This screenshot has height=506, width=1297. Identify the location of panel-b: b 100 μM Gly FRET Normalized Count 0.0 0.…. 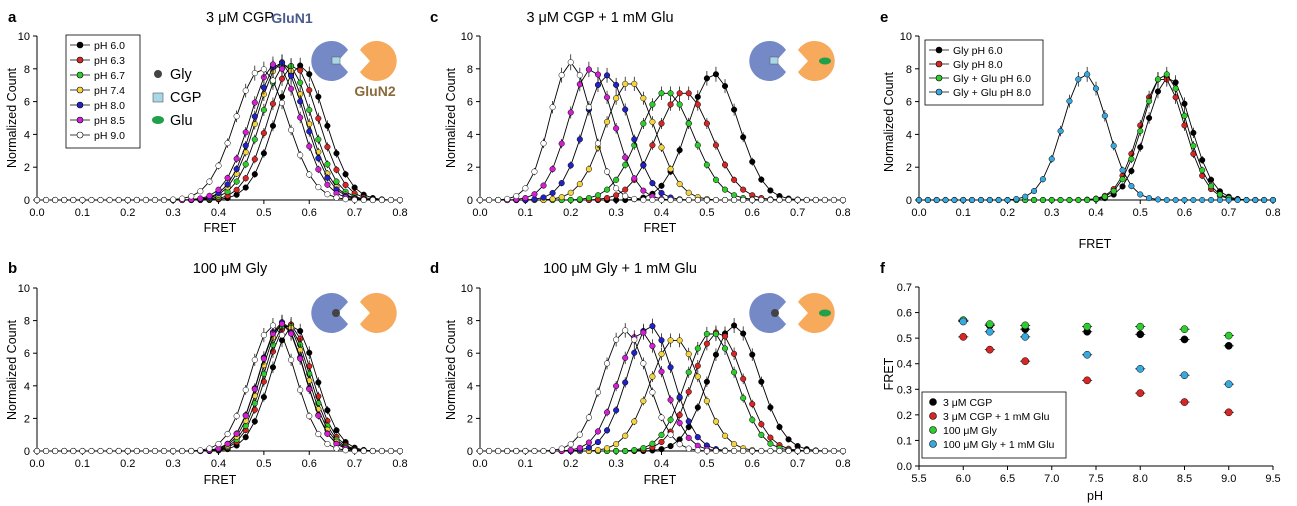
(206, 373).